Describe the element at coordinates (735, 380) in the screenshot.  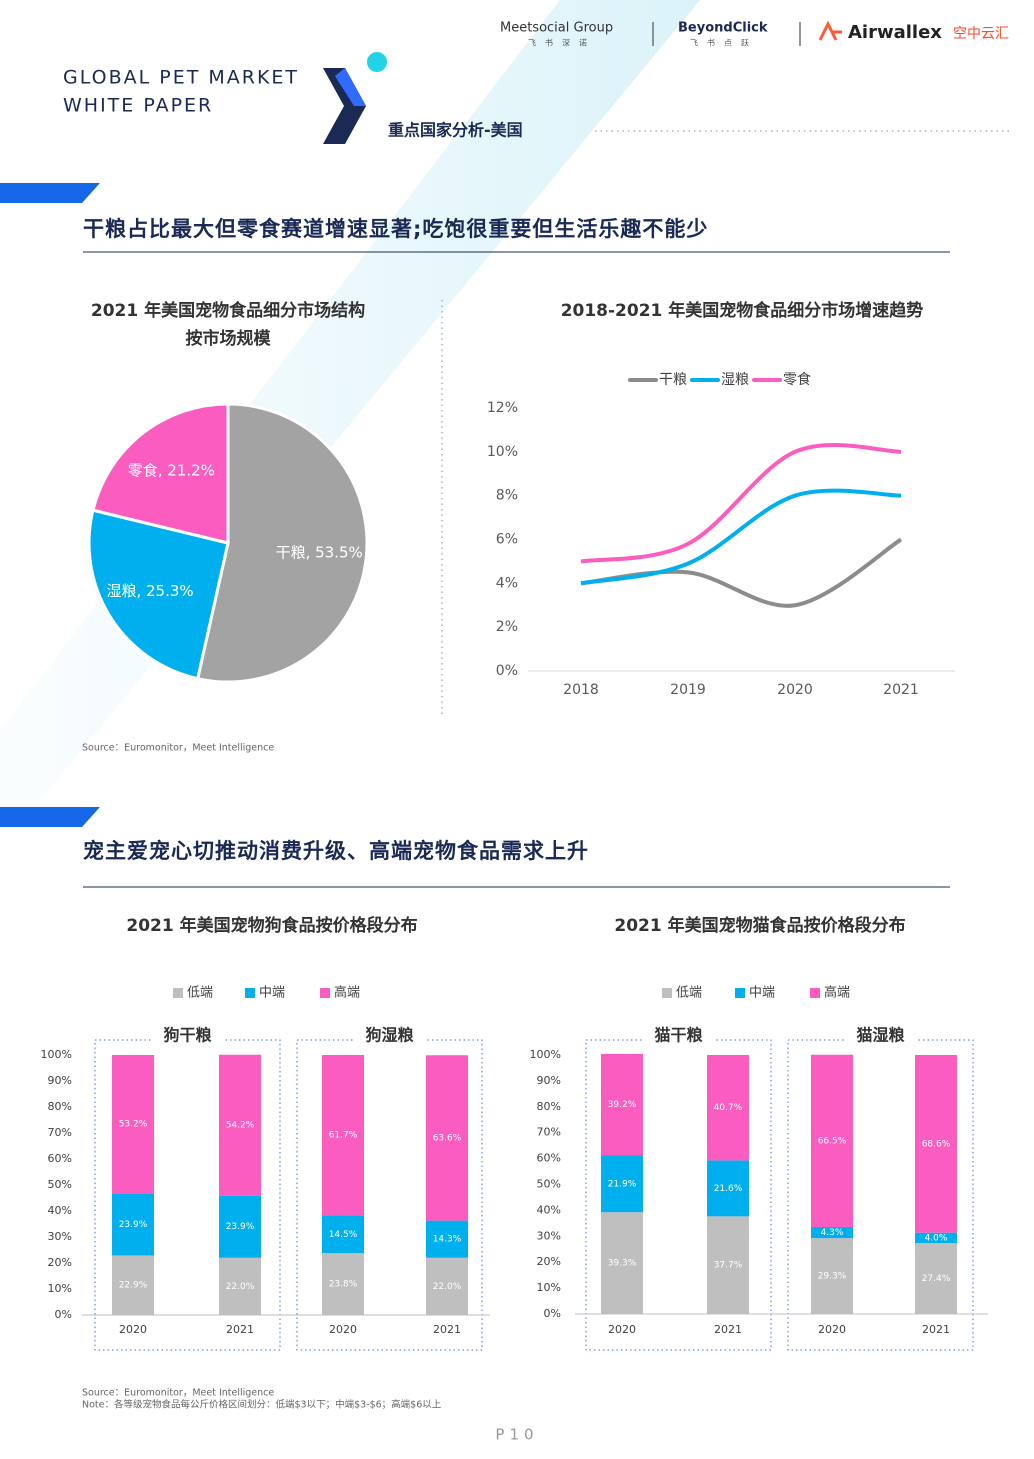
I see `legend-label: 湿粮` at that location.